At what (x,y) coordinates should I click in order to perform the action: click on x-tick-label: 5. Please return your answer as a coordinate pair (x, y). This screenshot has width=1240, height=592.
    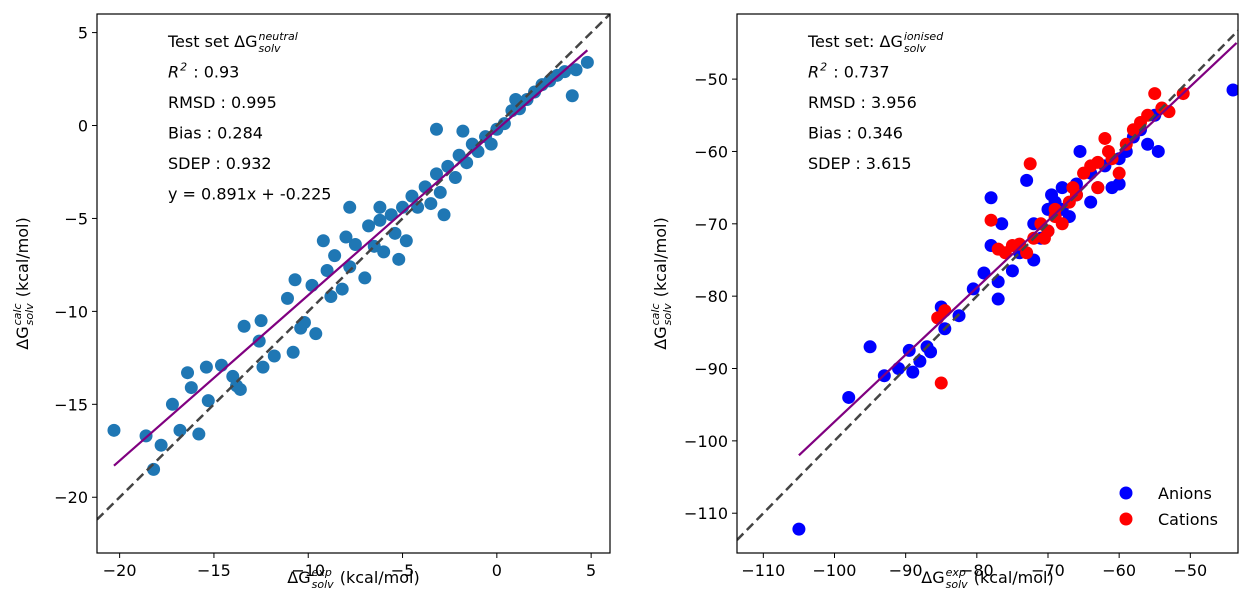
    Looking at the image, I should click on (591, 570).